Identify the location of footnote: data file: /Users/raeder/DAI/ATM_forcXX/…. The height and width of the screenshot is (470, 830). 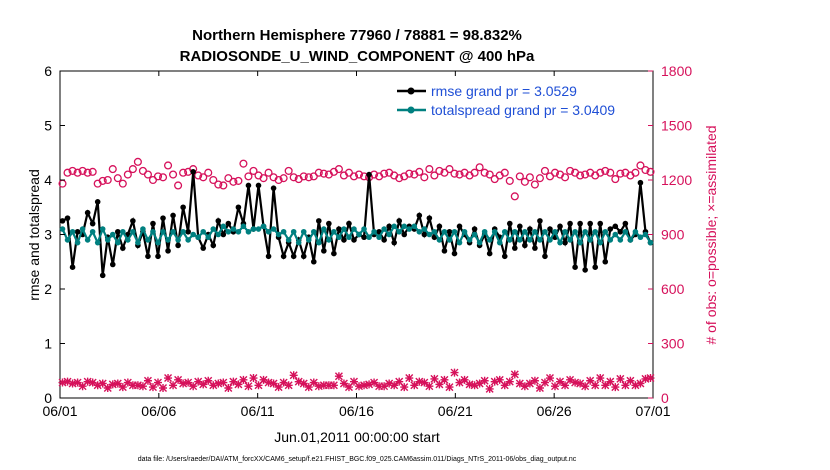
(357, 459).